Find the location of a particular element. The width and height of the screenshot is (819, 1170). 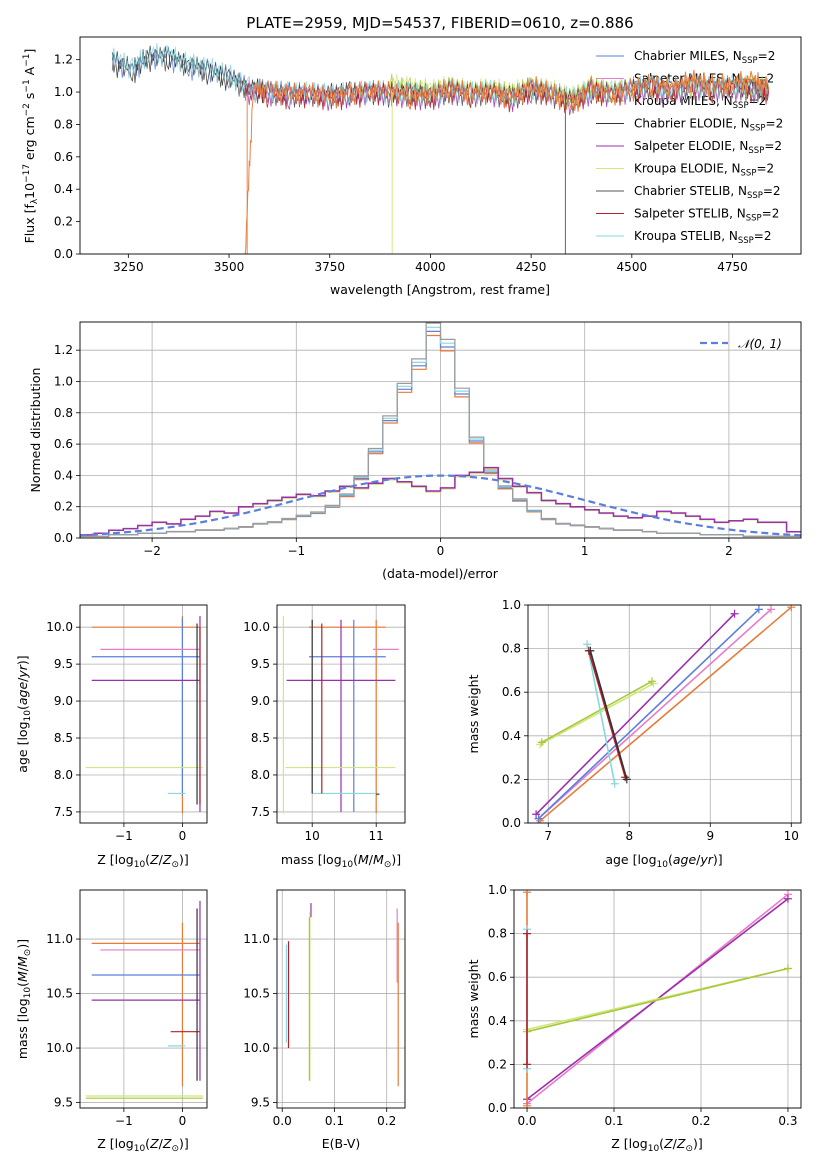

x-tick-label: 4500 is located at coordinates (632, 267).